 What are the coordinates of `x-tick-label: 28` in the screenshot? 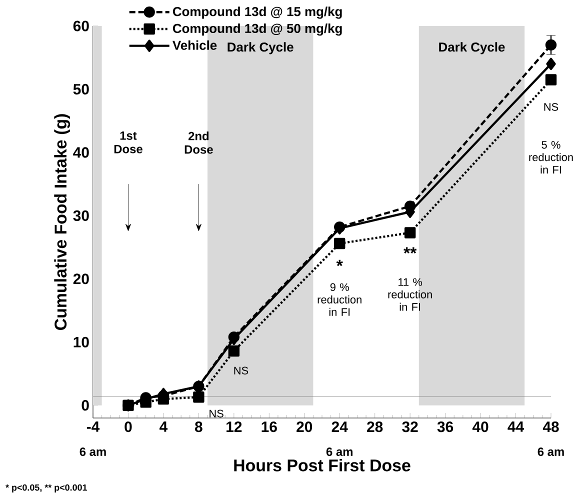 It's located at (375, 427).